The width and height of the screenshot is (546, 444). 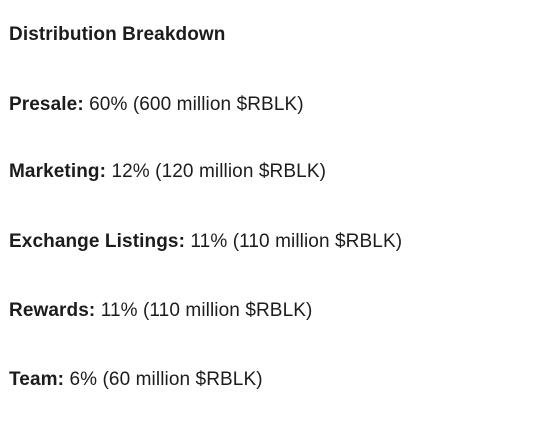 What do you see at coordinates (193, 104) in the screenshot?
I see `item-value: 60% (600 million $RBLK)` at bounding box center [193, 104].